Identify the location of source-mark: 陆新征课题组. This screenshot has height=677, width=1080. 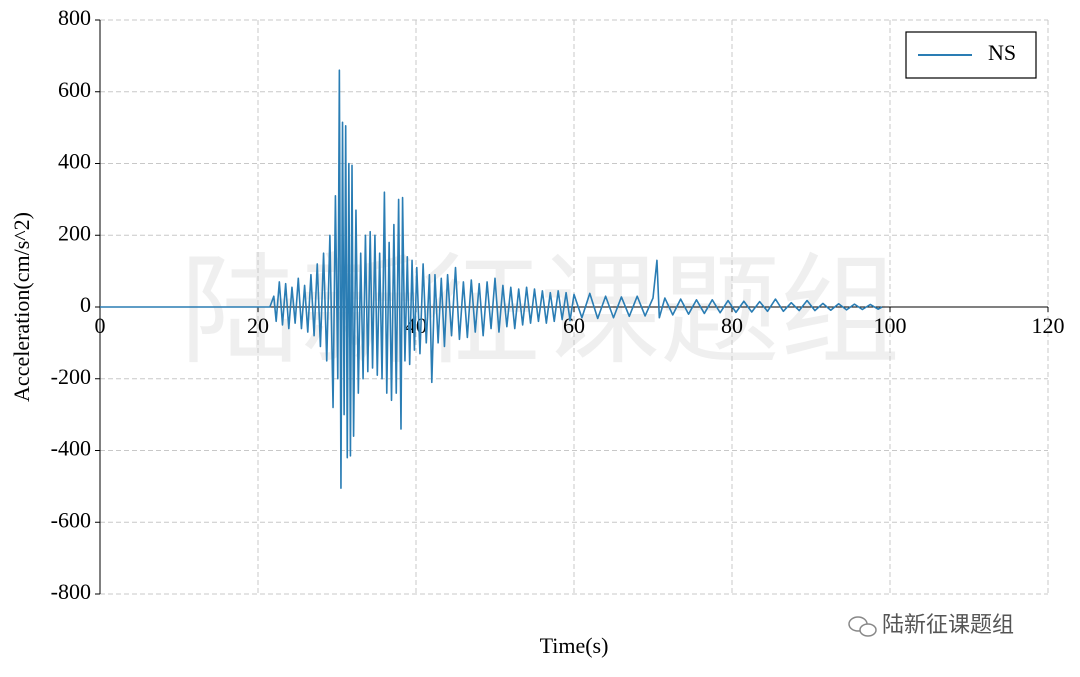
(931, 625).